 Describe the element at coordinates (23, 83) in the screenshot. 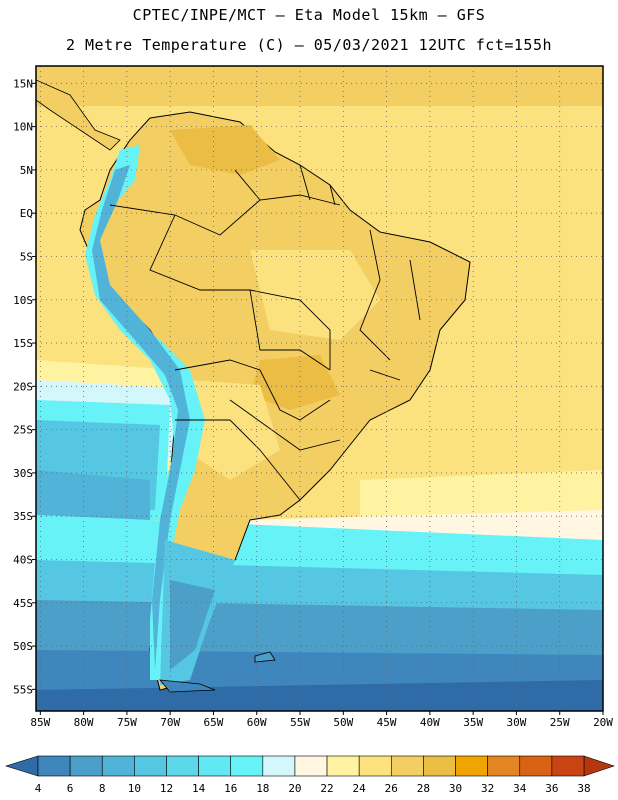

I see `lat-label: 15N` at that location.